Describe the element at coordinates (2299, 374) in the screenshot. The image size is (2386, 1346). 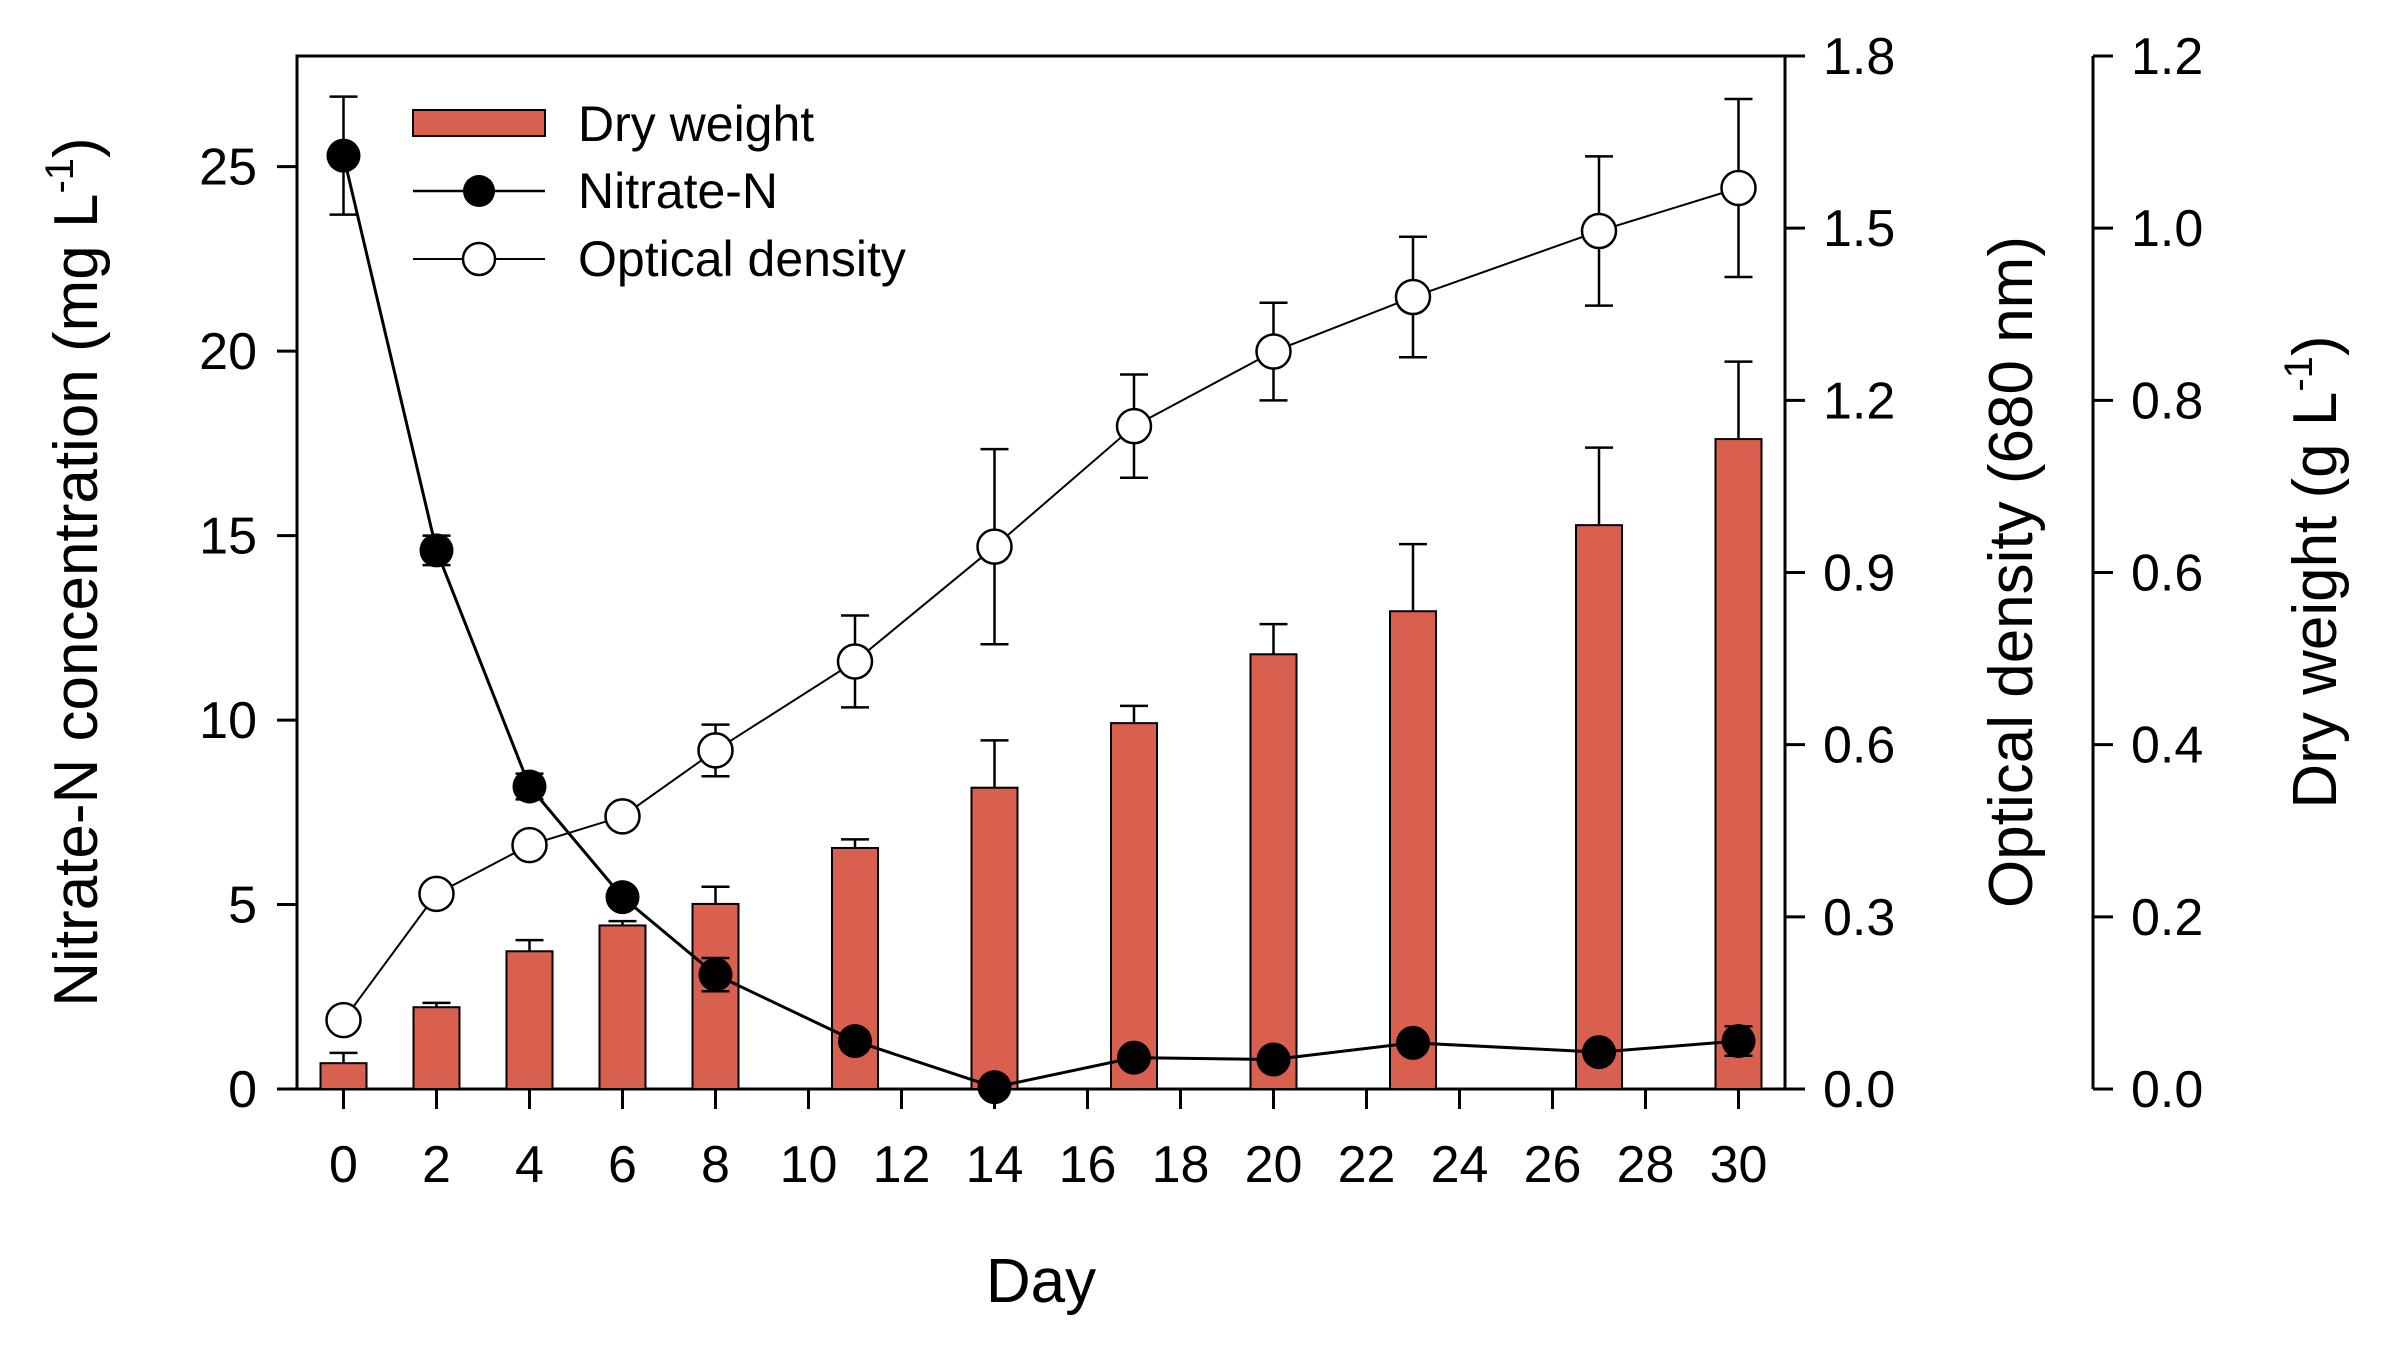
I see `dw-axis-title-sup: -1` at that location.